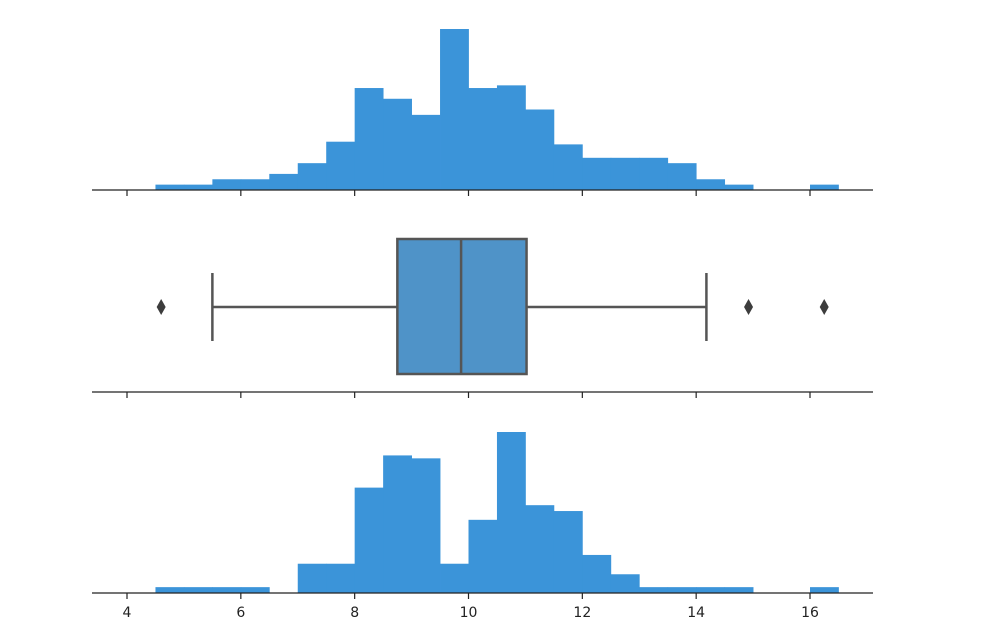 The height and width of the screenshot is (640, 999). What do you see at coordinates (810, 613) in the screenshot?
I see `x-tick-label: 16` at bounding box center [810, 613].